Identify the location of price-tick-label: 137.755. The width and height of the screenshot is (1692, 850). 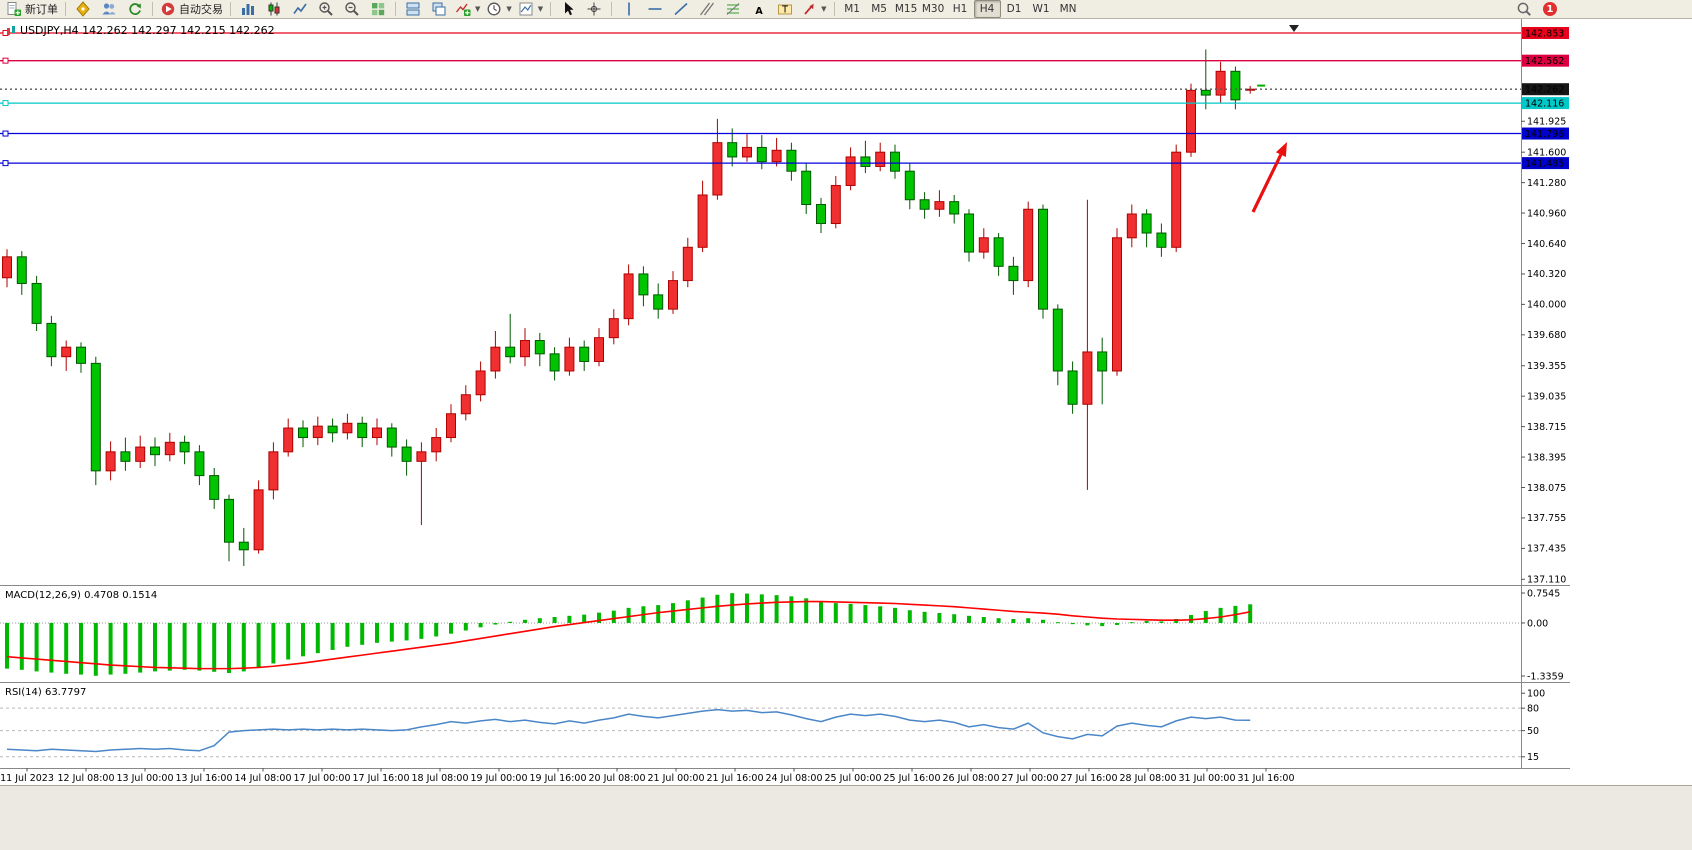
(1546, 518).